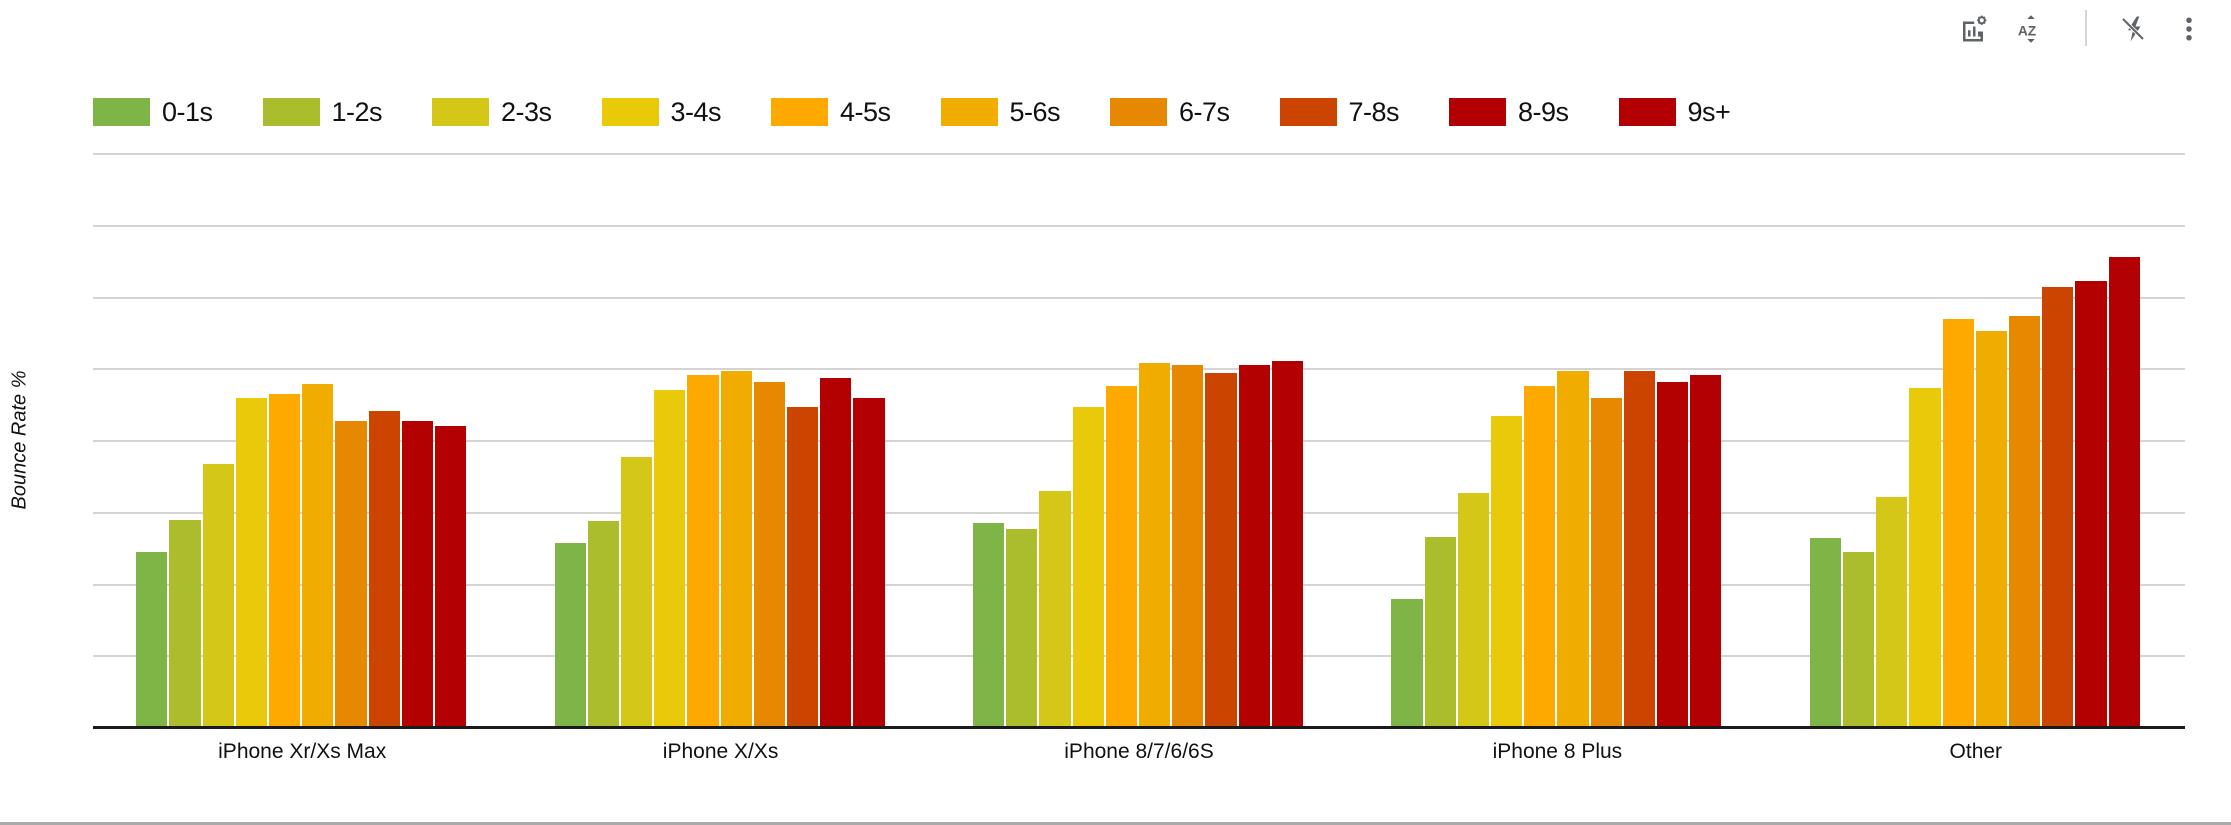 The height and width of the screenshot is (825, 2231). Describe the element at coordinates (187, 111) in the screenshot. I see `legend-label: 0-1s` at that location.